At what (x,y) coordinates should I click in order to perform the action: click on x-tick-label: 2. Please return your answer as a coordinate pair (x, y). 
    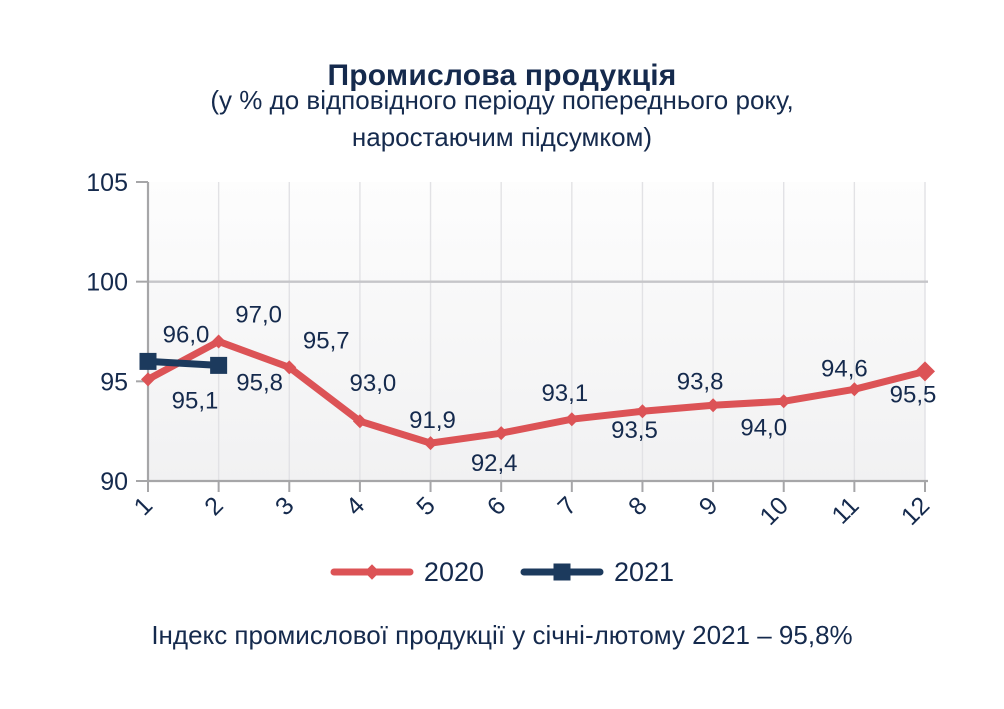
    Looking at the image, I should click on (214, 506).